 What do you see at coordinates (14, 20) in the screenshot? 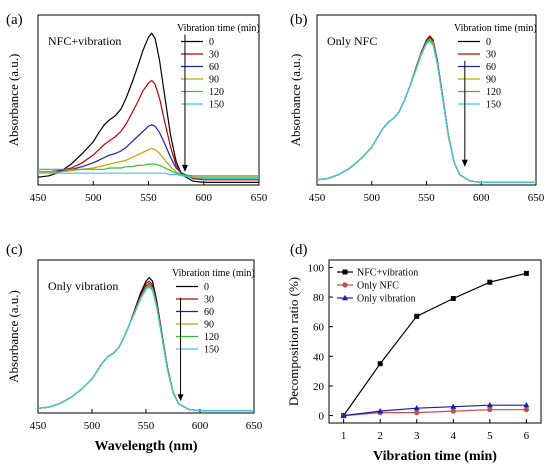
I see `panel-label: (a)` at bounding box center [14, 20].